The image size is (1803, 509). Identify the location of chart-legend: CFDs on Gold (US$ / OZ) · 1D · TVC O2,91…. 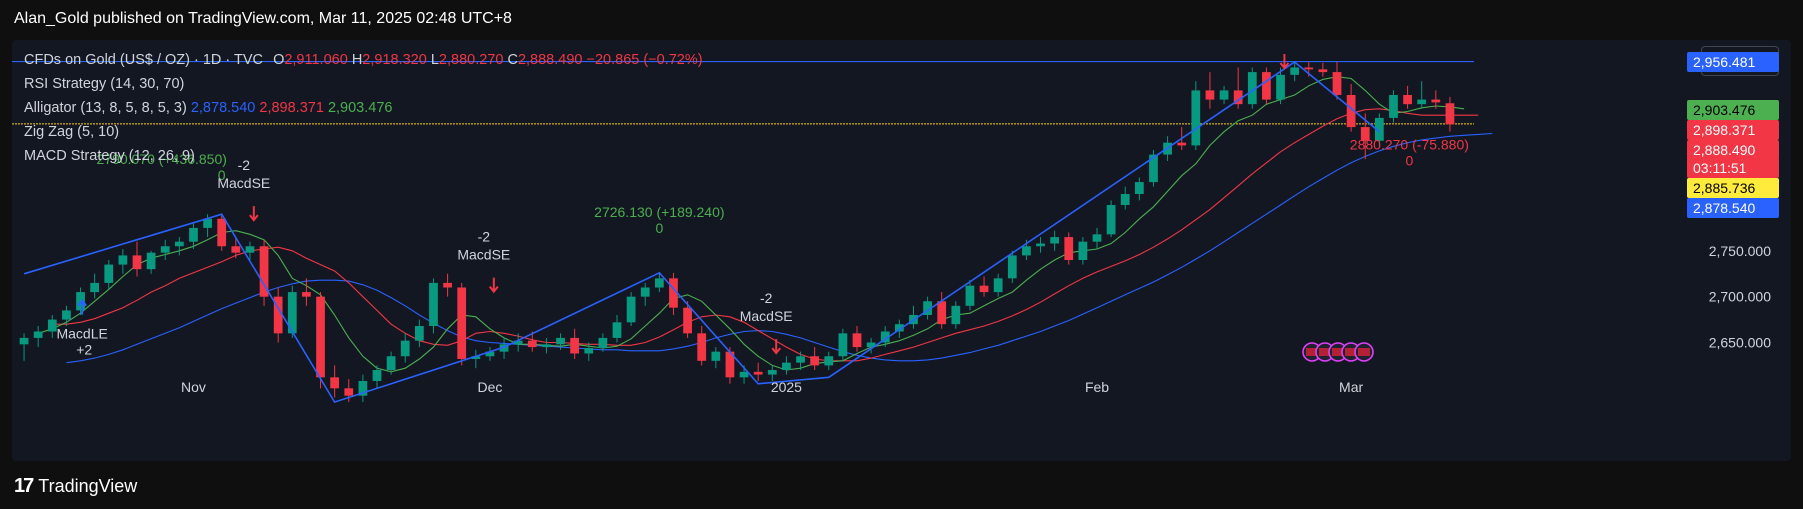
(363, 108).